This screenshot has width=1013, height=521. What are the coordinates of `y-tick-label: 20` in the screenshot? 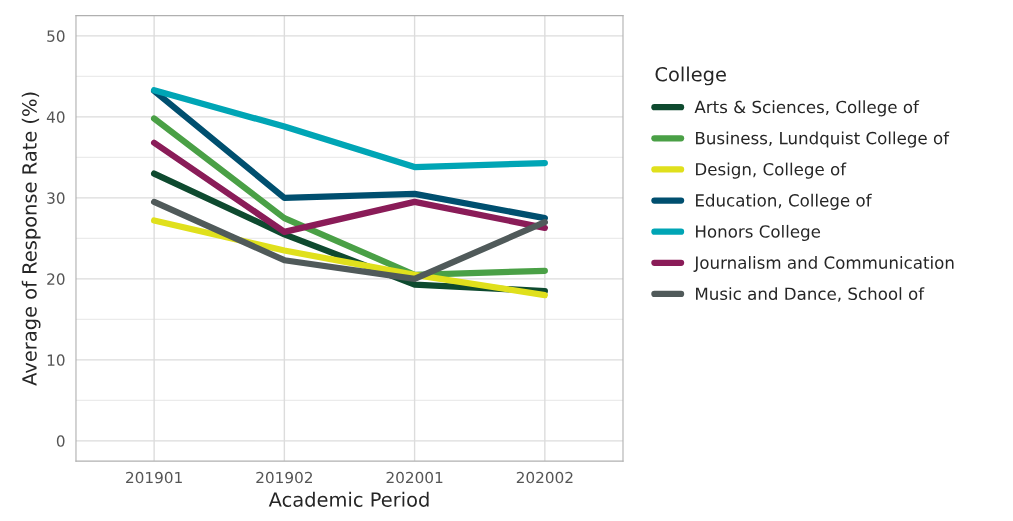 It's located at (56, 279).